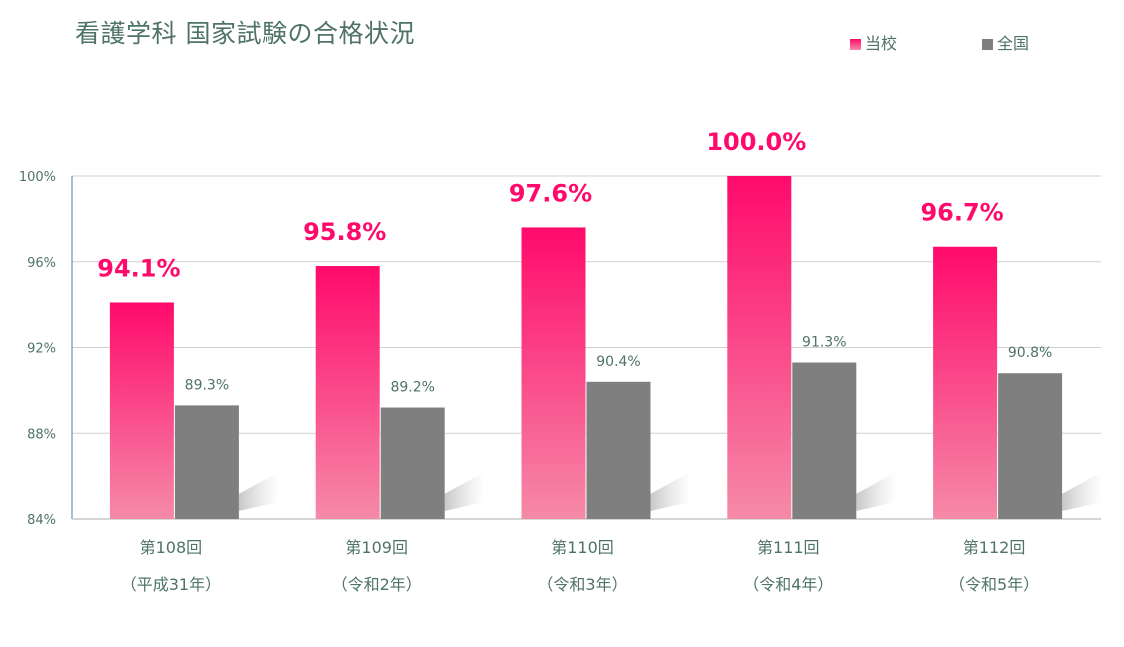 This screenshot has width=1124, height=647. Describe the element at coordinates (41, 349) in the screenshot. I see `y-tick-label: 92%` at that location.